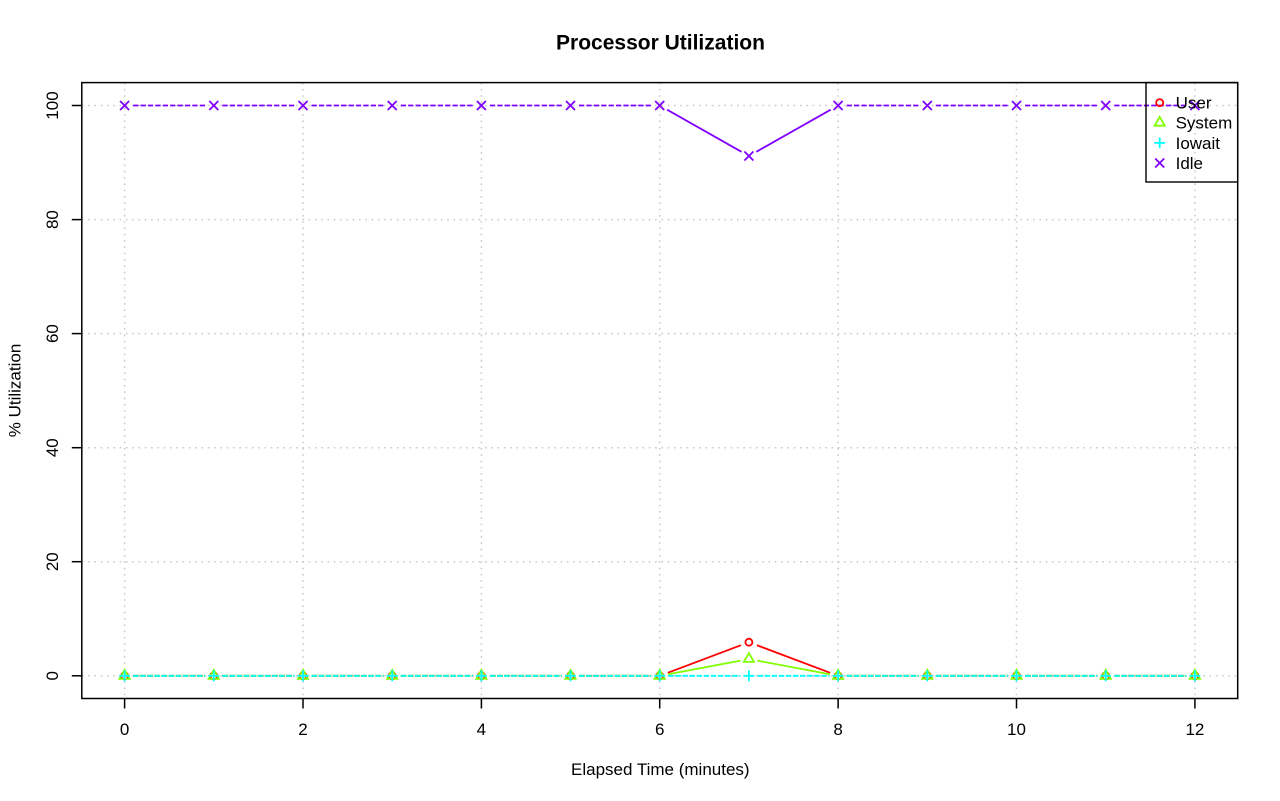 This screenshot has height=801, width=1280. What do you see at coordinates (52, 219) in the screenshot?
I see `svg-text: 80` at bounding box center [52, 219].